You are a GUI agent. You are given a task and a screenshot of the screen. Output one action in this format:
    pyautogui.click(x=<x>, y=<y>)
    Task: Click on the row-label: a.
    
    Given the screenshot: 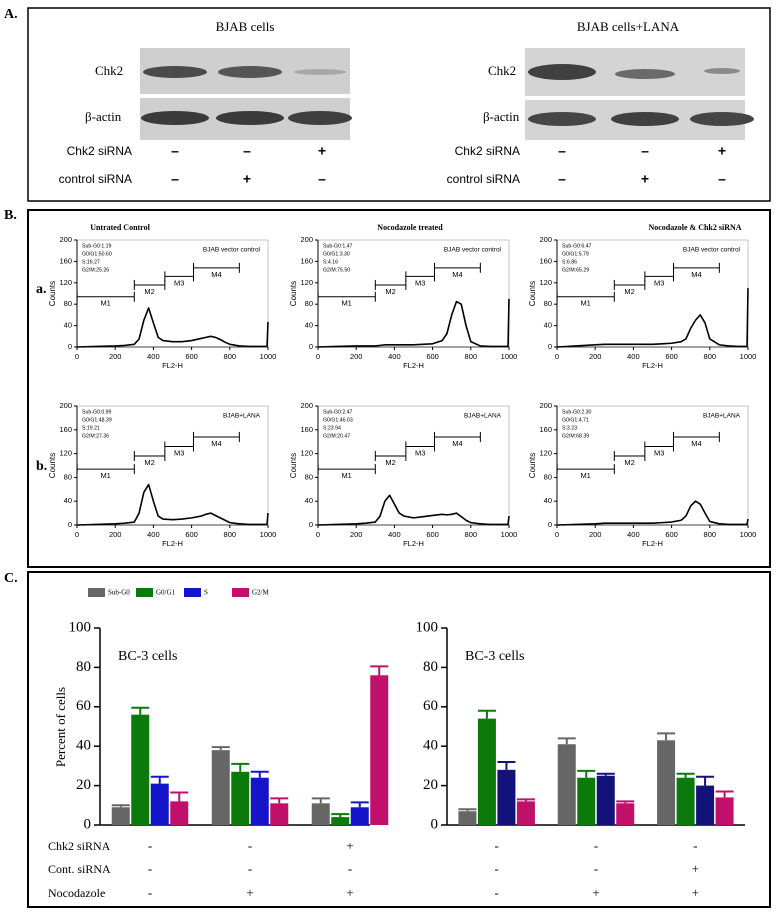 What is the action you would take?
    pyautogui.click(x=41, y=289)
    